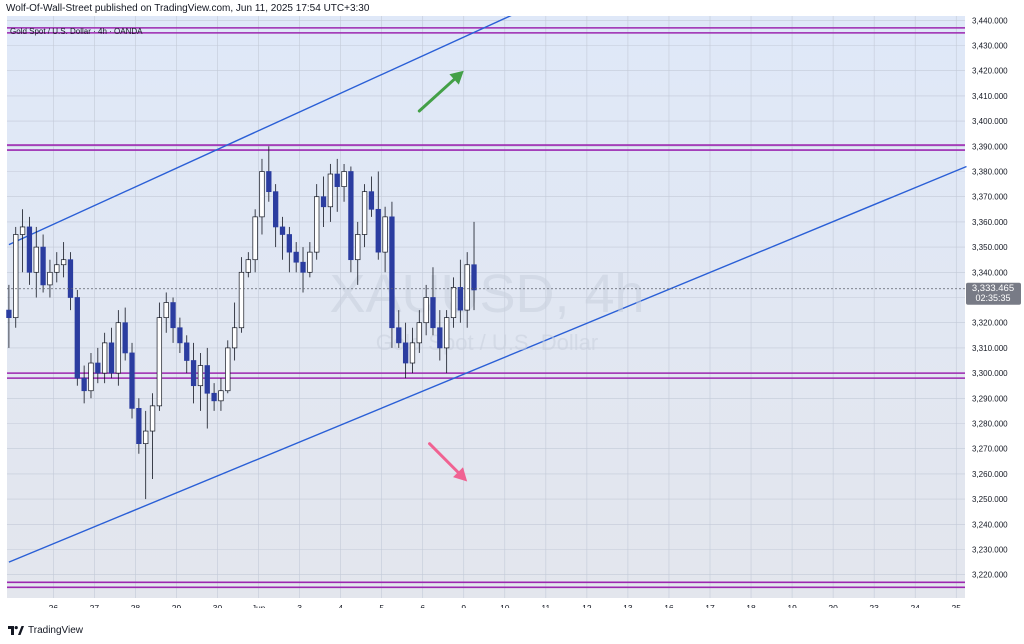 This screenshot has height=644, width=1024. I want to click on price-tick-label: 3,300.000, so click(990, 373).